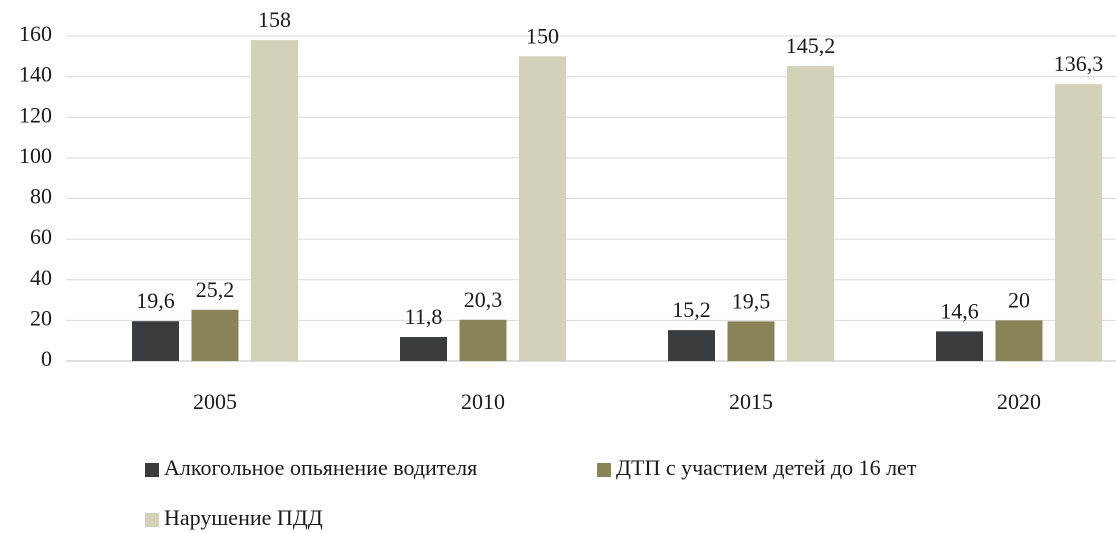  Describe the element at coordinates (320, 467) in the screenshot. I see `legend-label: Алкогольное опьянение водителя` at that location.